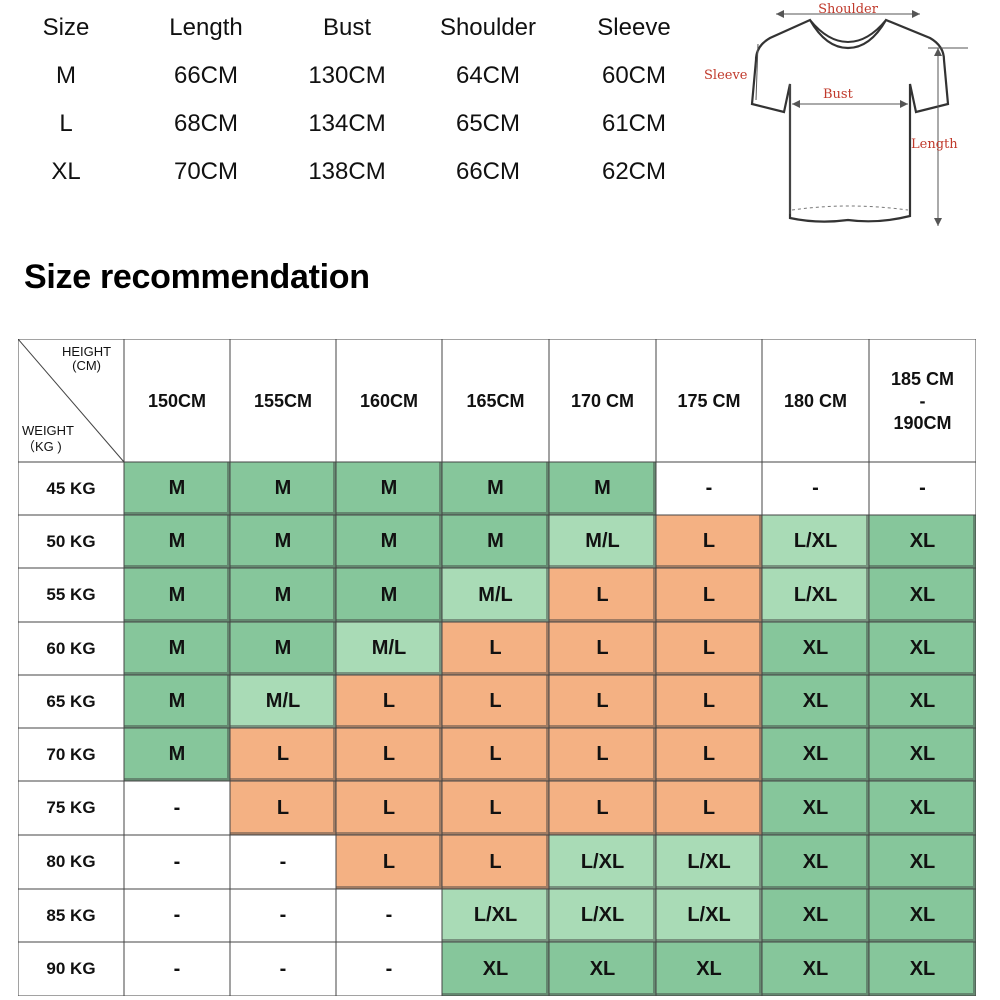  What do you see at coordinates (347, 123) in the screenshot?
I see `measurement-cell: 134CM` at bounding box center [347, 123].